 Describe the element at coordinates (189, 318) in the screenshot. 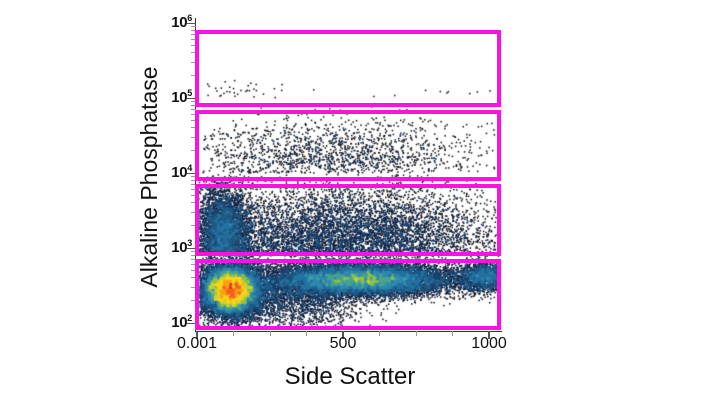

I see `y-tick-exponent: 2` at that location.